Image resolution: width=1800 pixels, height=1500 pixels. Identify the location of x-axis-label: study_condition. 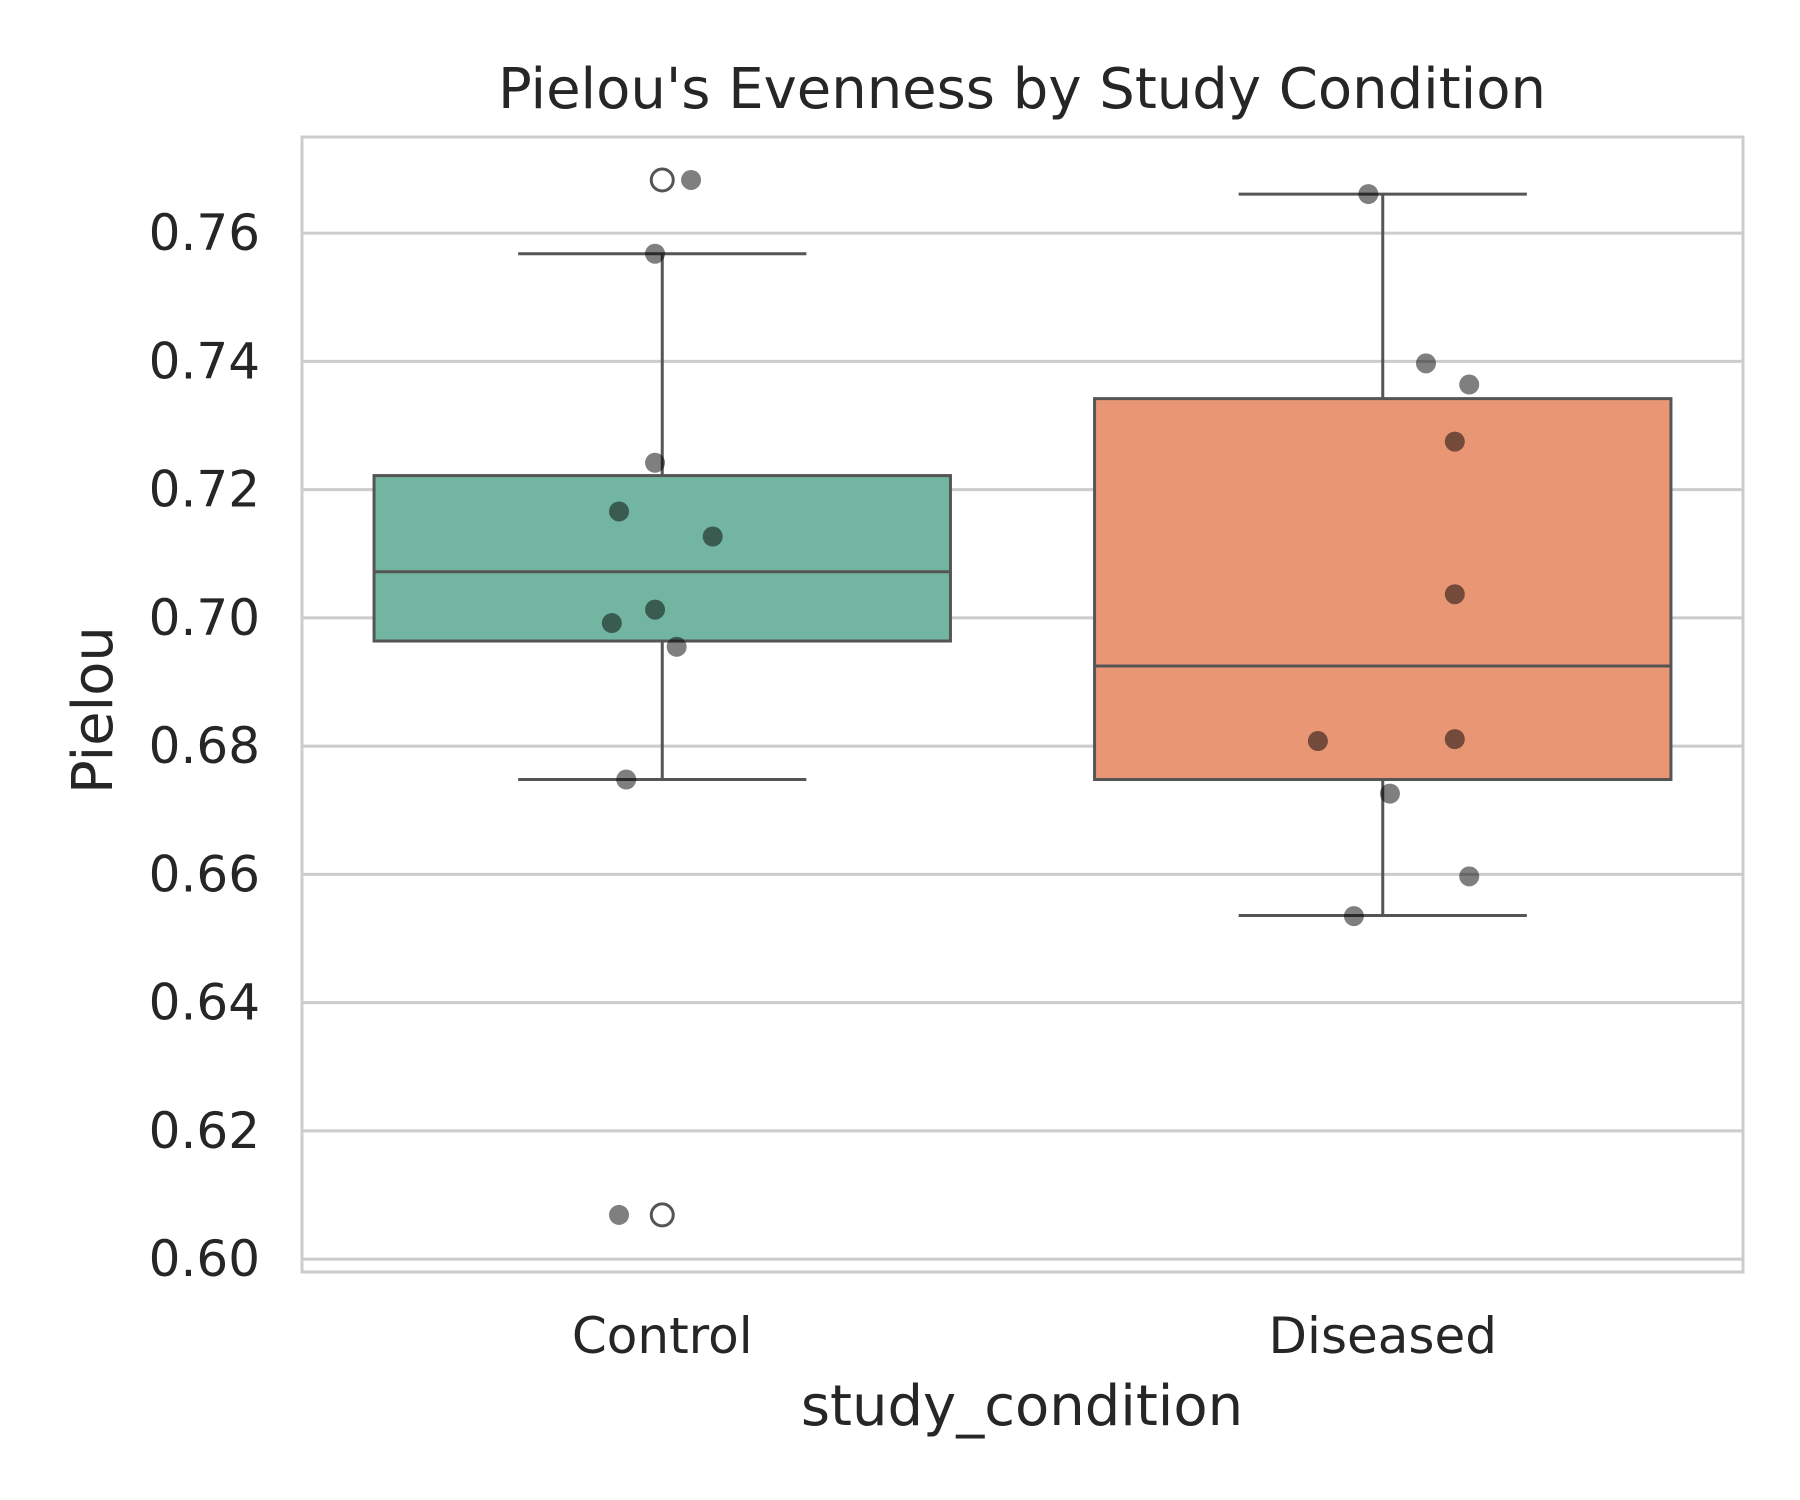
(1022, 1406).